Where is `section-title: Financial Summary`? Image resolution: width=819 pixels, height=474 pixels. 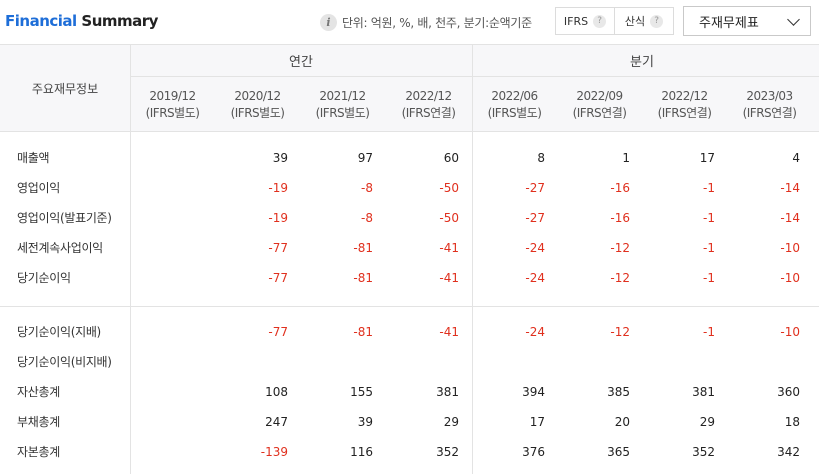 section-title: Financial Summary is located at coordinates (81, 21).